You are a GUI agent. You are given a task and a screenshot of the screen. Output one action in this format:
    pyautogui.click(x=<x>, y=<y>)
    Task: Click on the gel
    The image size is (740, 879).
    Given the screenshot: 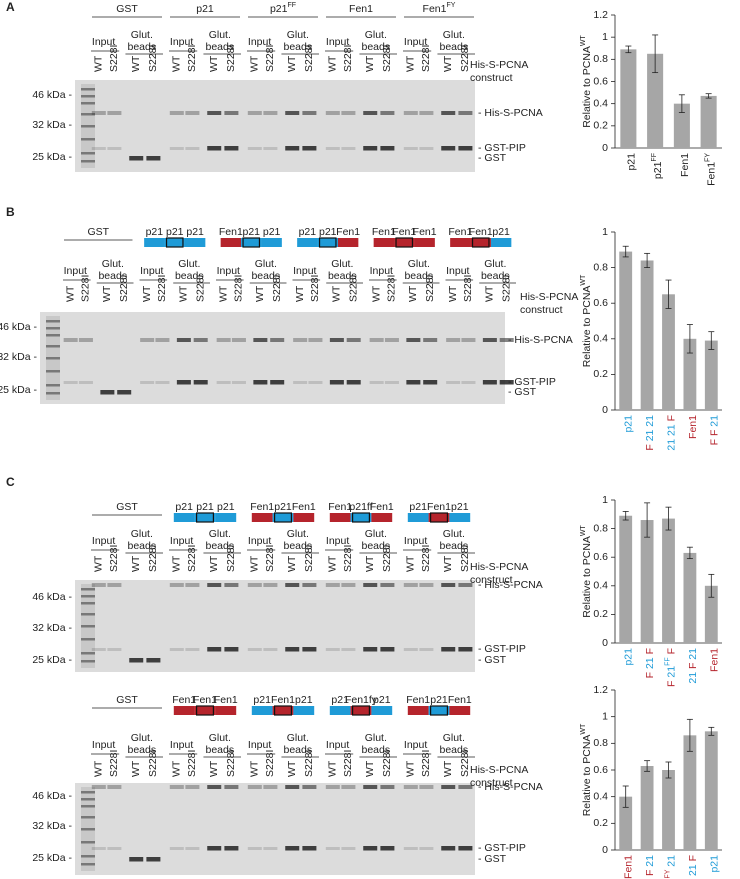 What is the action you would take?
    pyautogui.click(x=275, y=626)
    